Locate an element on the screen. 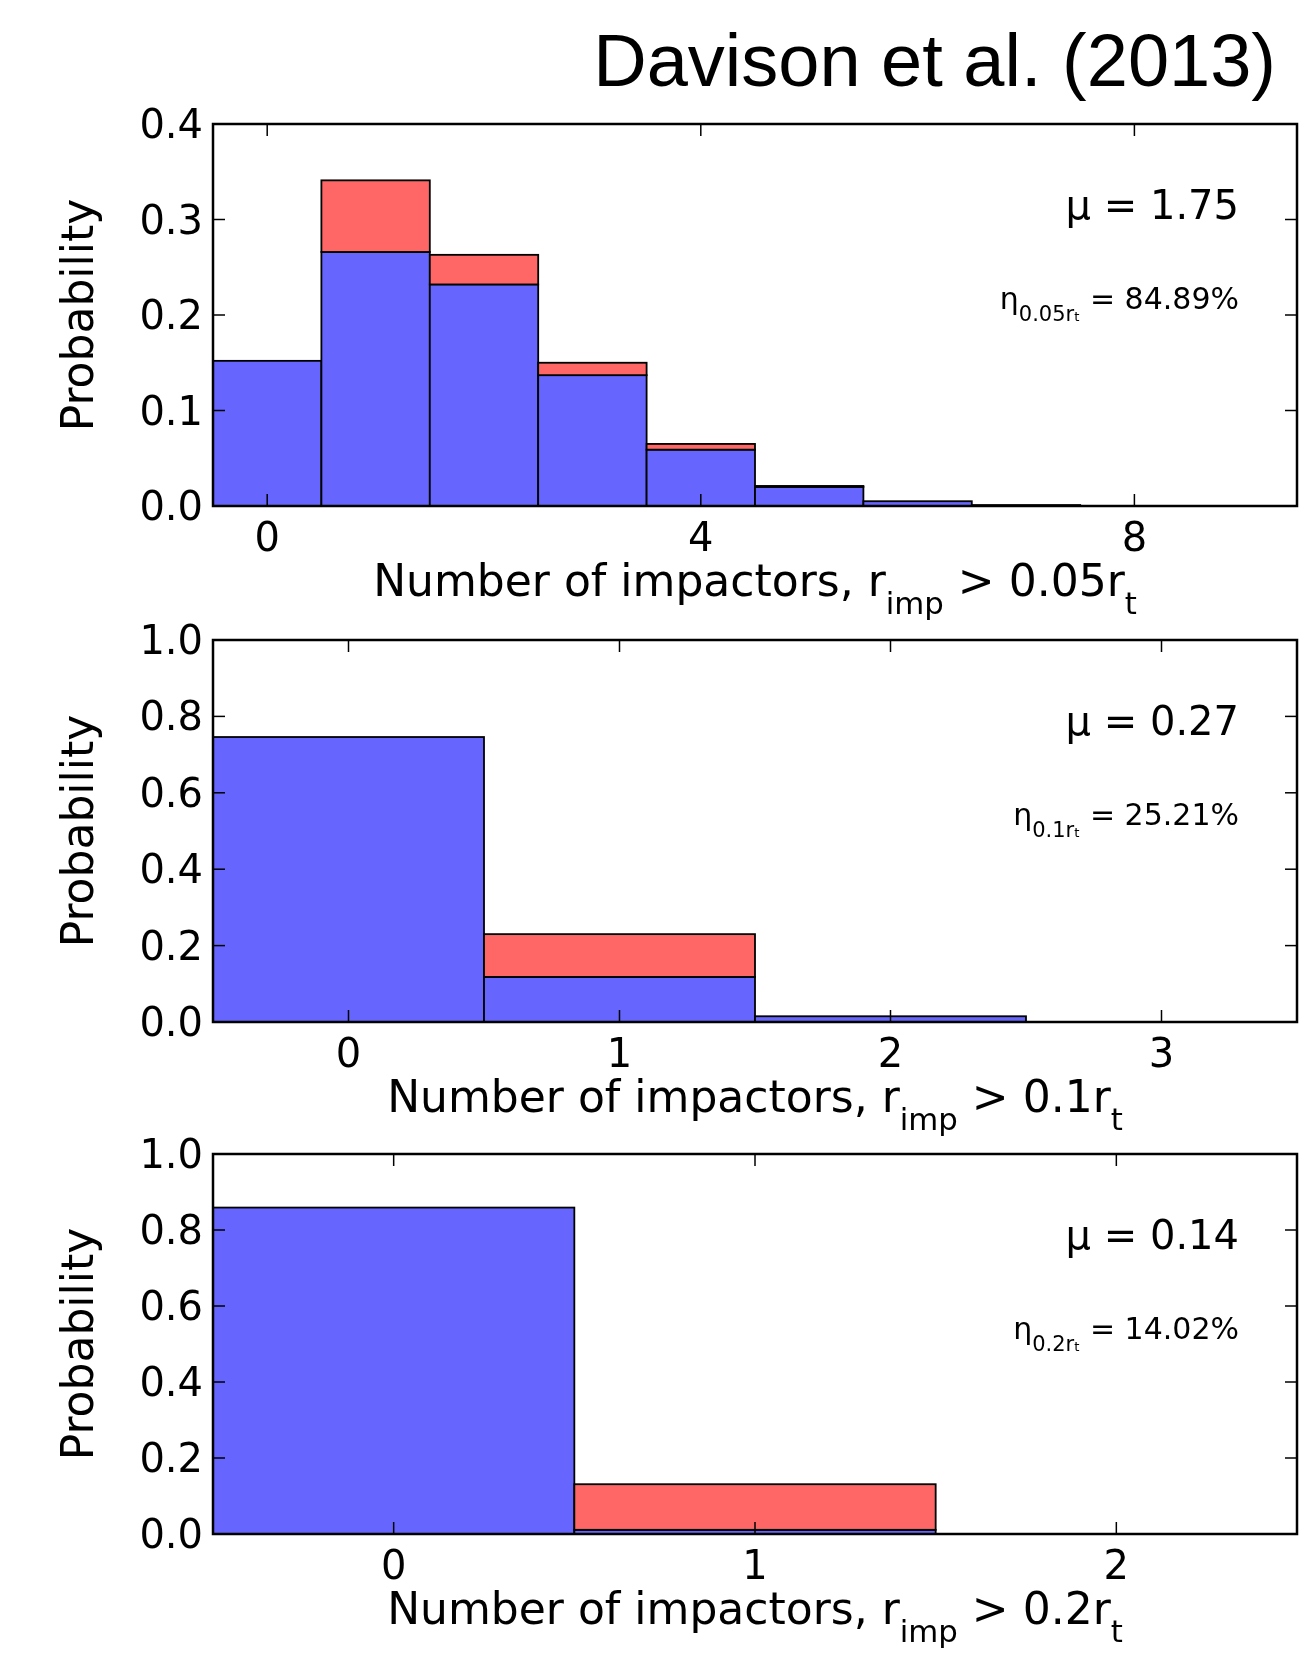  x-tick-label: 3 is located at coordinates (1161, 1053).